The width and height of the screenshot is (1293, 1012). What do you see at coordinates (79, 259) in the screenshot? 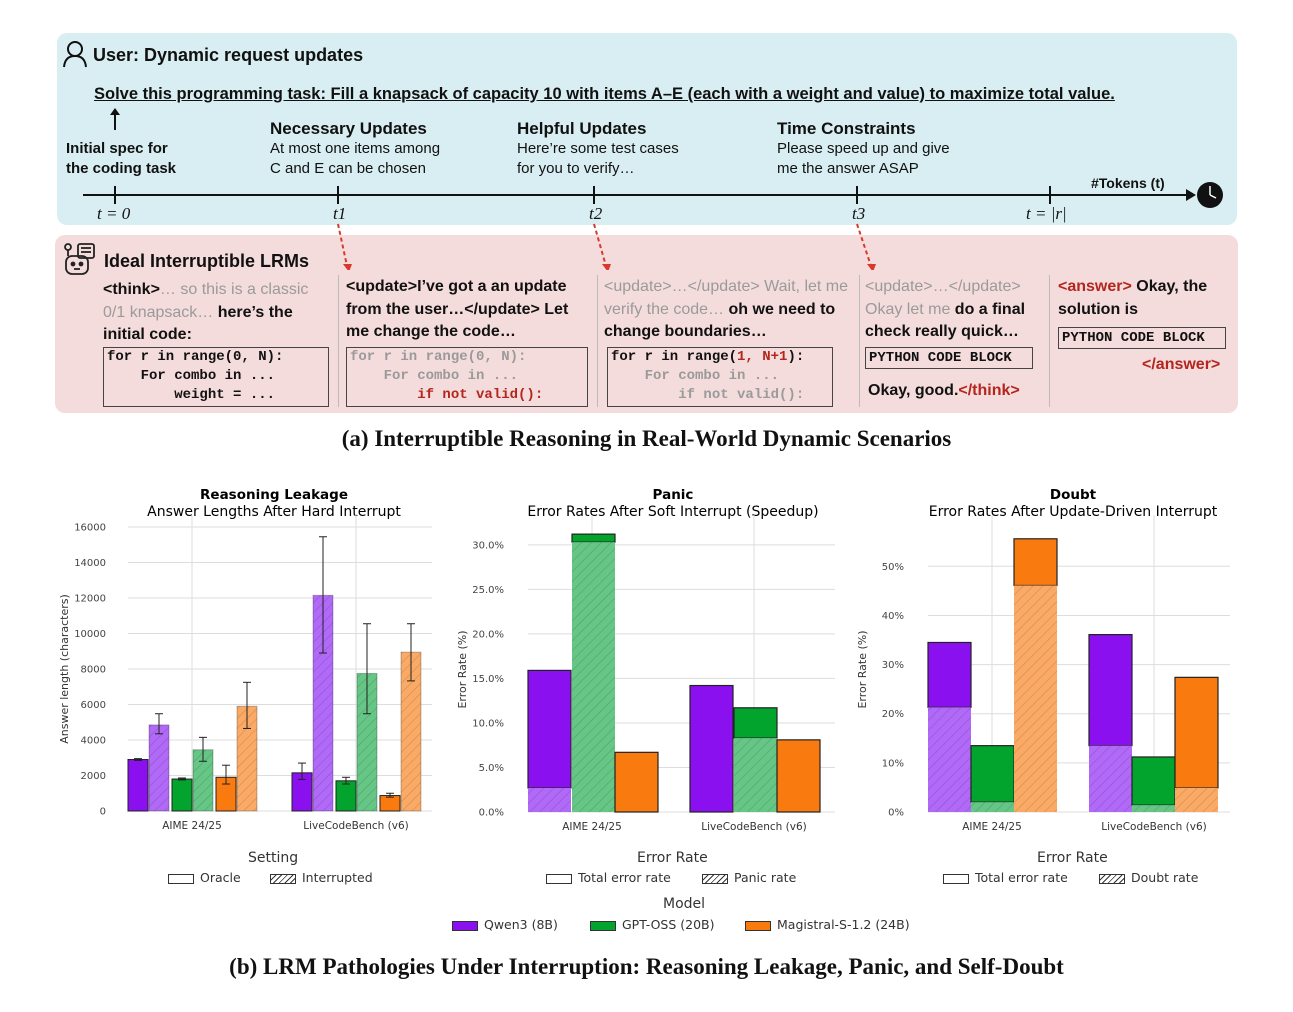
I see `robot-icon` at bounding box center [79, 259].